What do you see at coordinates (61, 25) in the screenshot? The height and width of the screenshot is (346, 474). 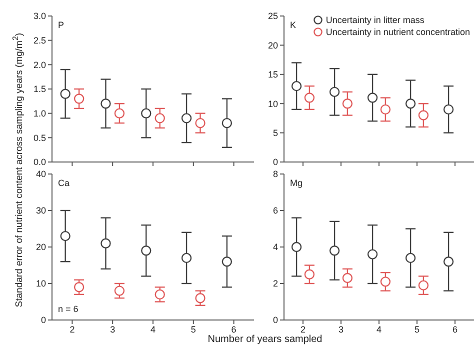 I see `annotation: P` at bounding box center [61, 25].